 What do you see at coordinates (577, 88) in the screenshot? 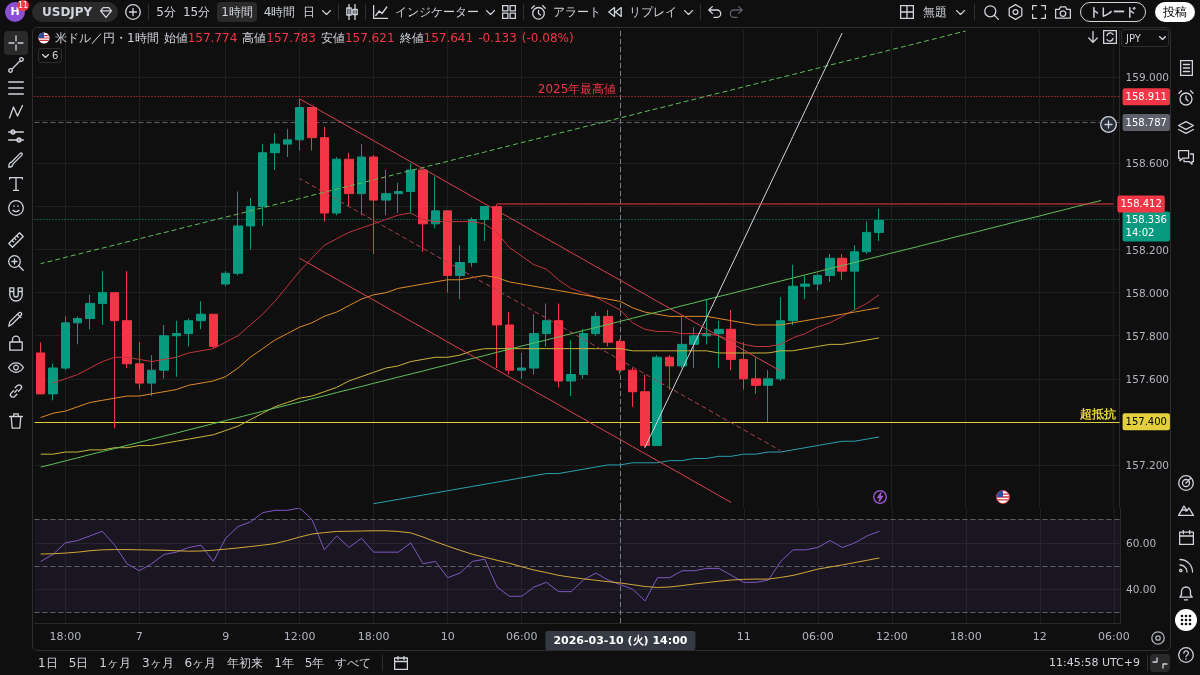
I see `annotation: 2025年最高値` at bounding box center [577, 88].